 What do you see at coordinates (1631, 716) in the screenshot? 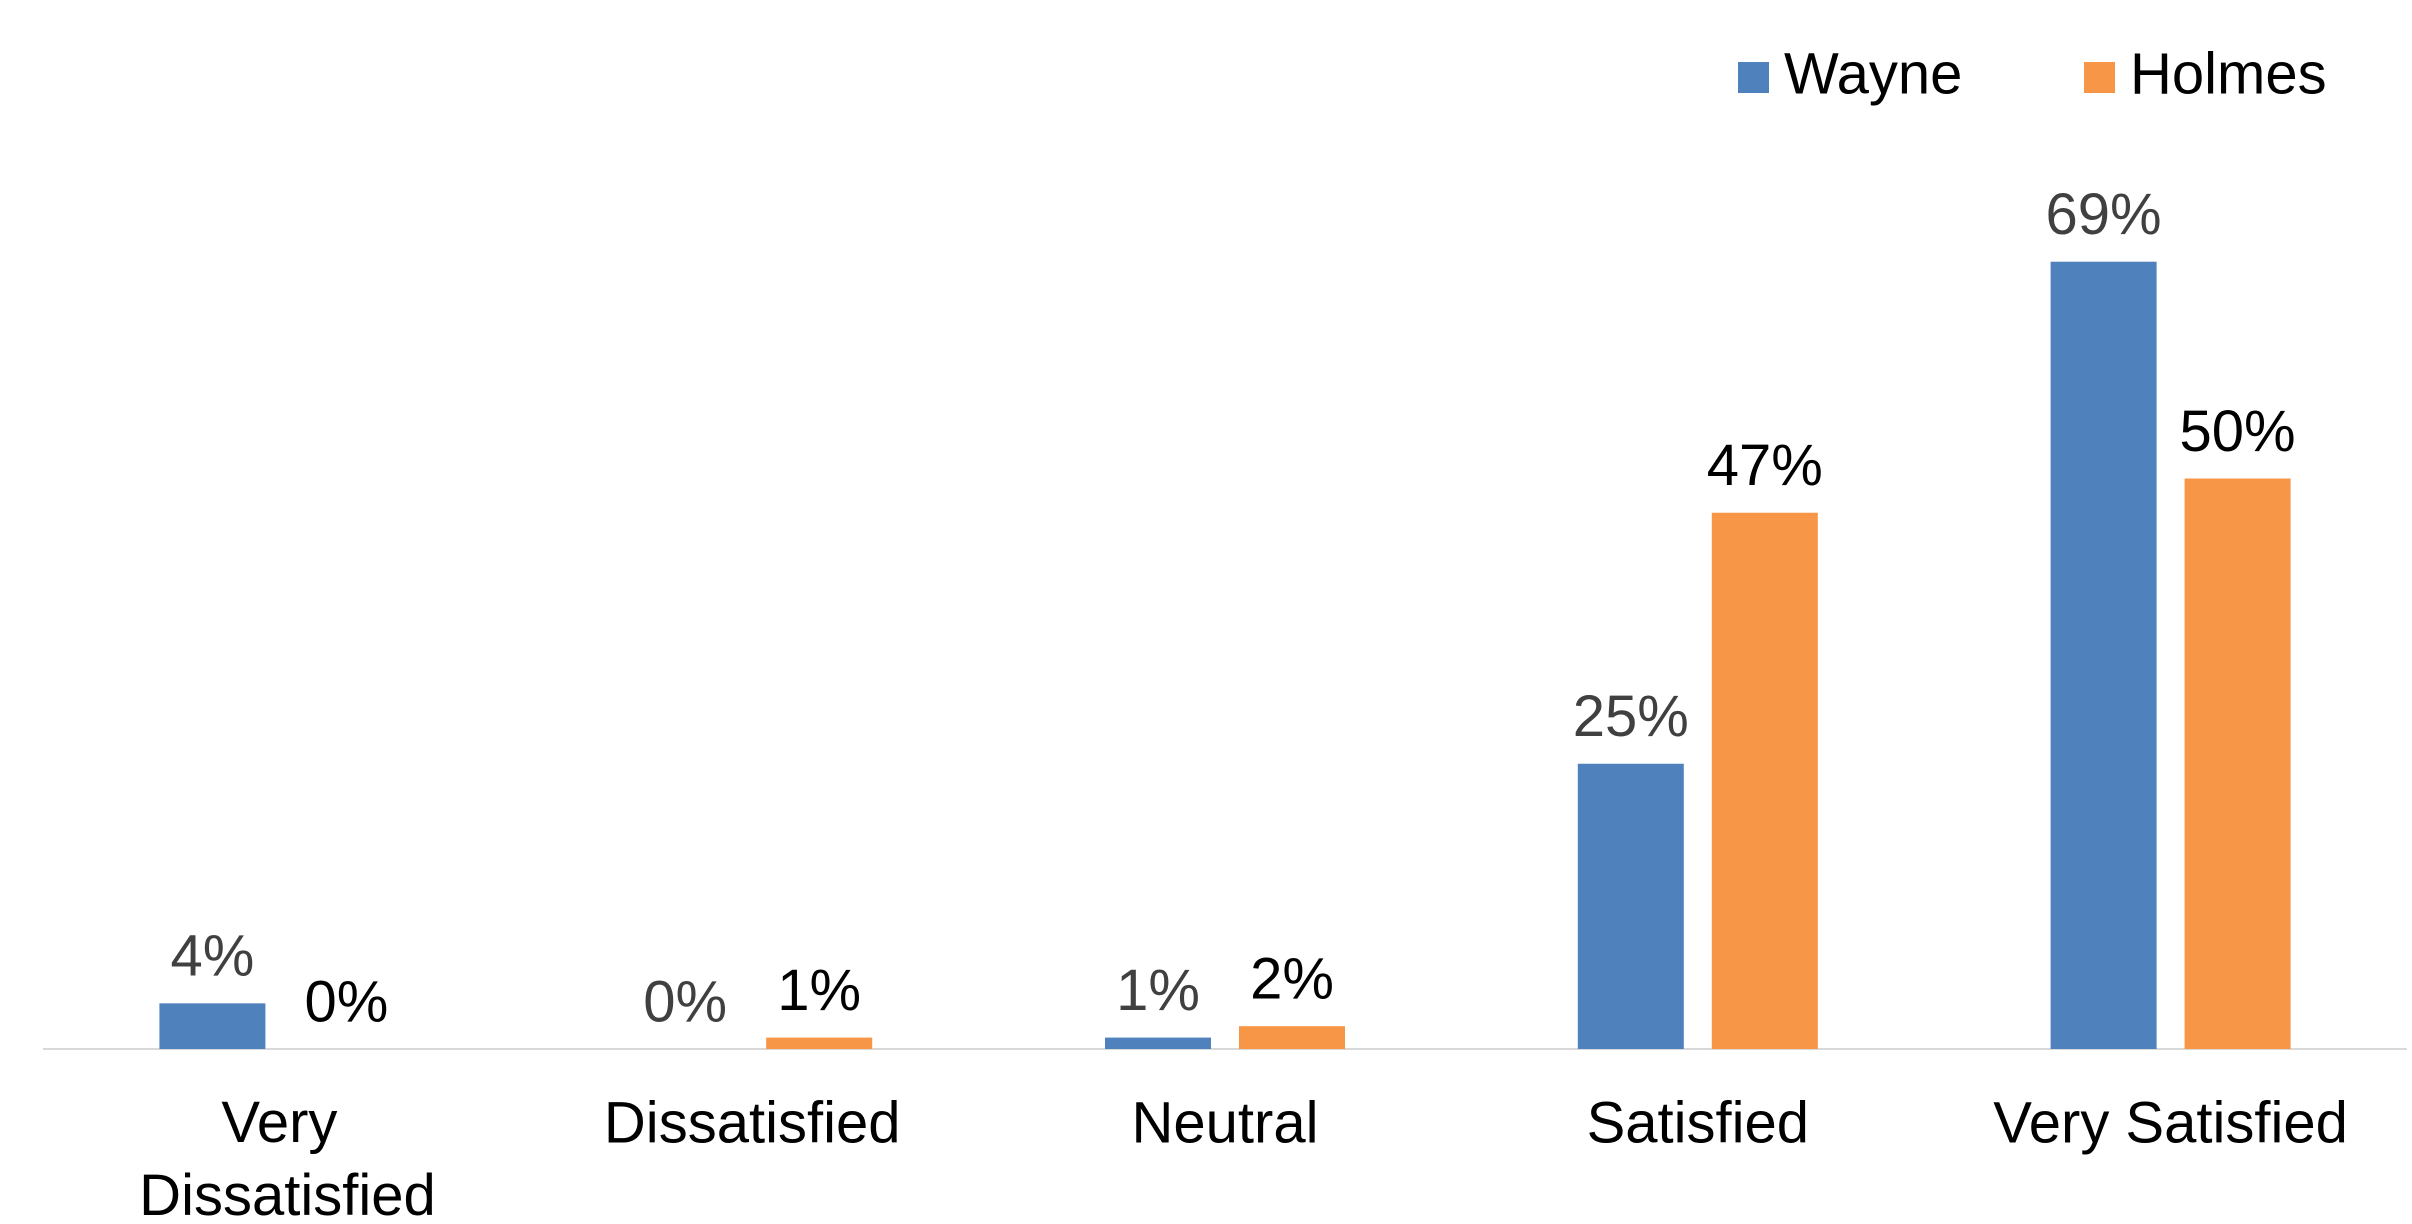
I see `data-label: 25%` at bounding box center [1631, 716].